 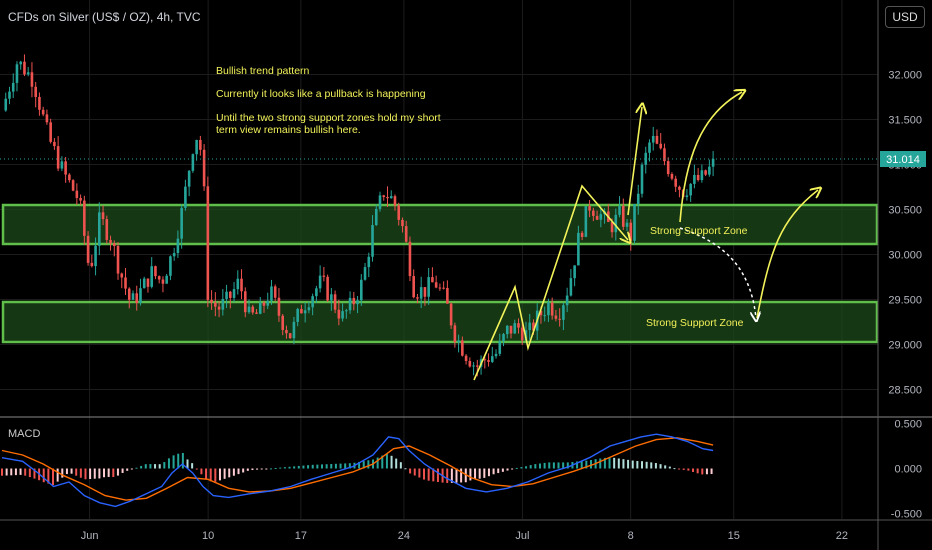 I want to click on support-zone-lower, so click(x=440, y=322).